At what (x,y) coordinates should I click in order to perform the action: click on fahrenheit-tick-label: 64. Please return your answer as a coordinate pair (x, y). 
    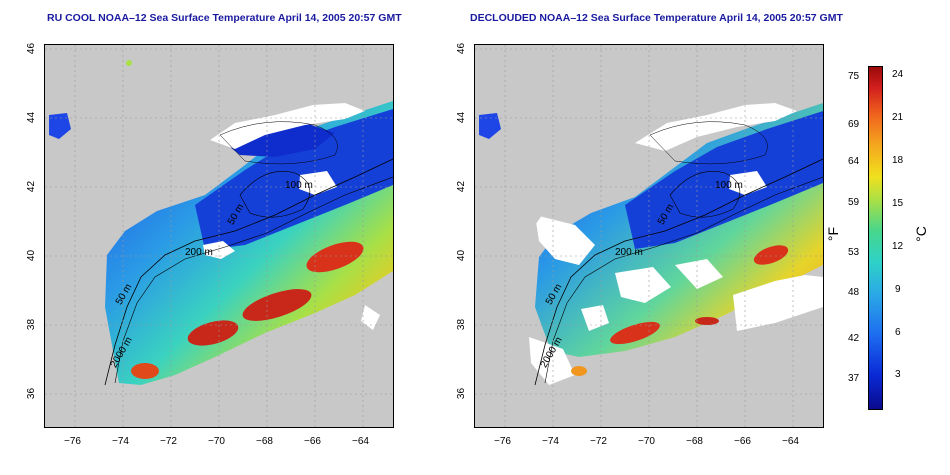
    Looking at the image, I should click on (854, 161).